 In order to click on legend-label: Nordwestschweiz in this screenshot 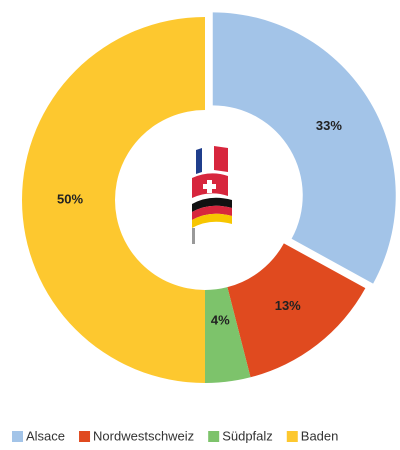, I will do `click(143, 435)`.